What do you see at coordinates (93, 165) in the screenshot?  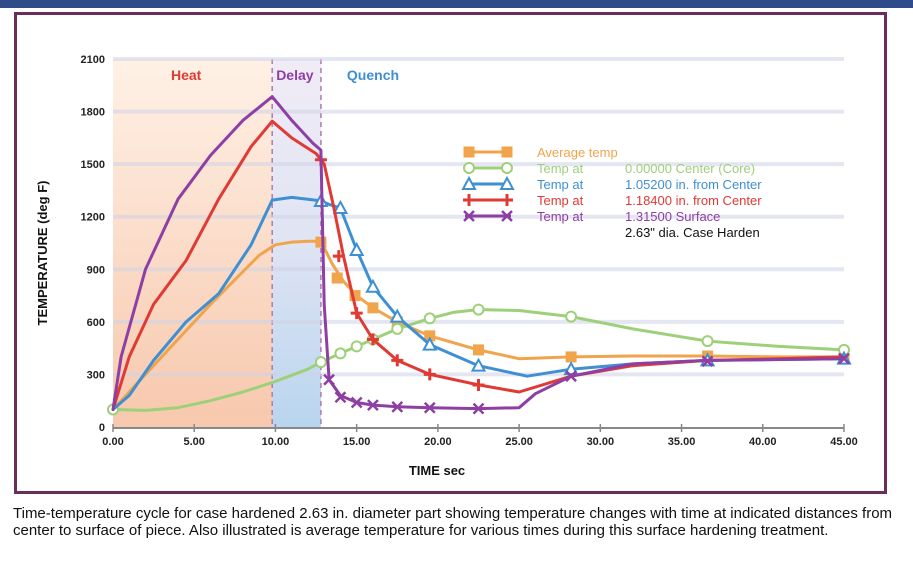 I see `y-tick-label: 1500` at bounding box center [93, 165].